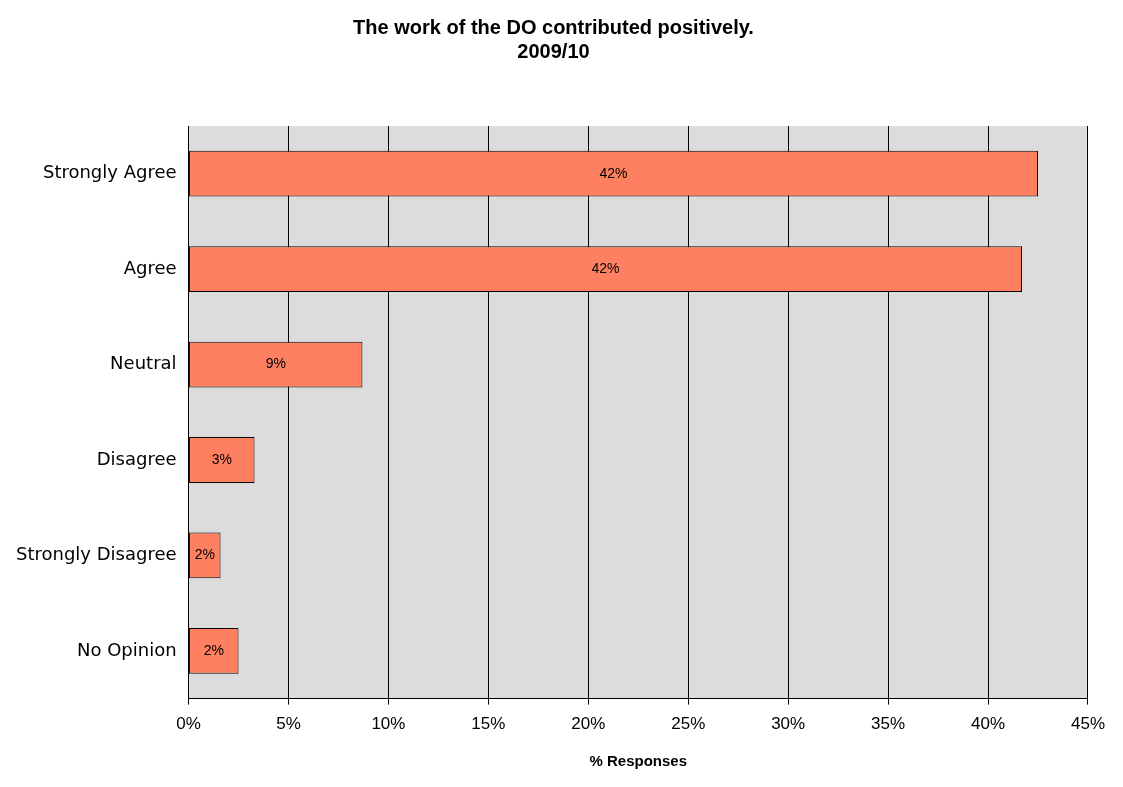 The width and height of the screenshot is (1123, 787). Describe the element at coordinates (388, 724) in the screenshot. I see `x-tick-label: 10%` at that location.